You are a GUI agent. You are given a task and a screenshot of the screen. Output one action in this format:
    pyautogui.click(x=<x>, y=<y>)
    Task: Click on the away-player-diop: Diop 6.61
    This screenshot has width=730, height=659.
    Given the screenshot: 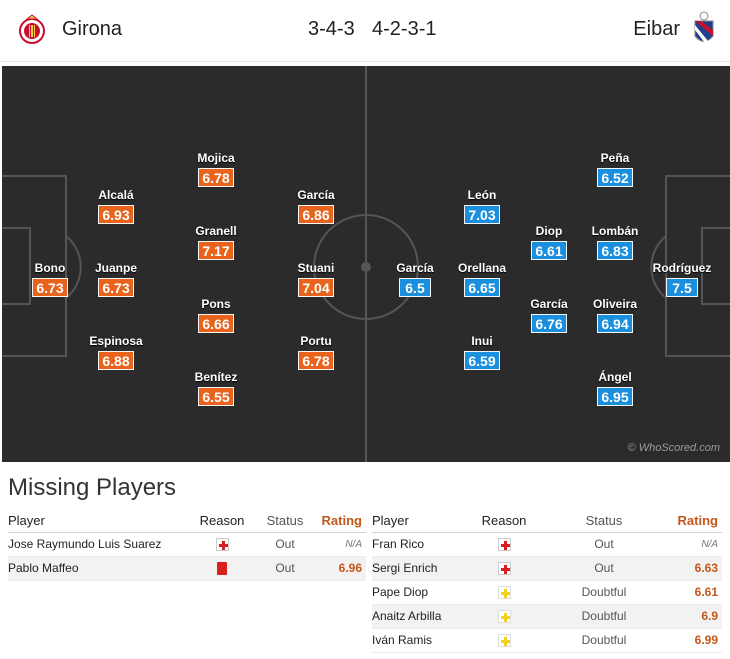 What is the action you would take?
    pyautogui.click(x=549, y=242)
    